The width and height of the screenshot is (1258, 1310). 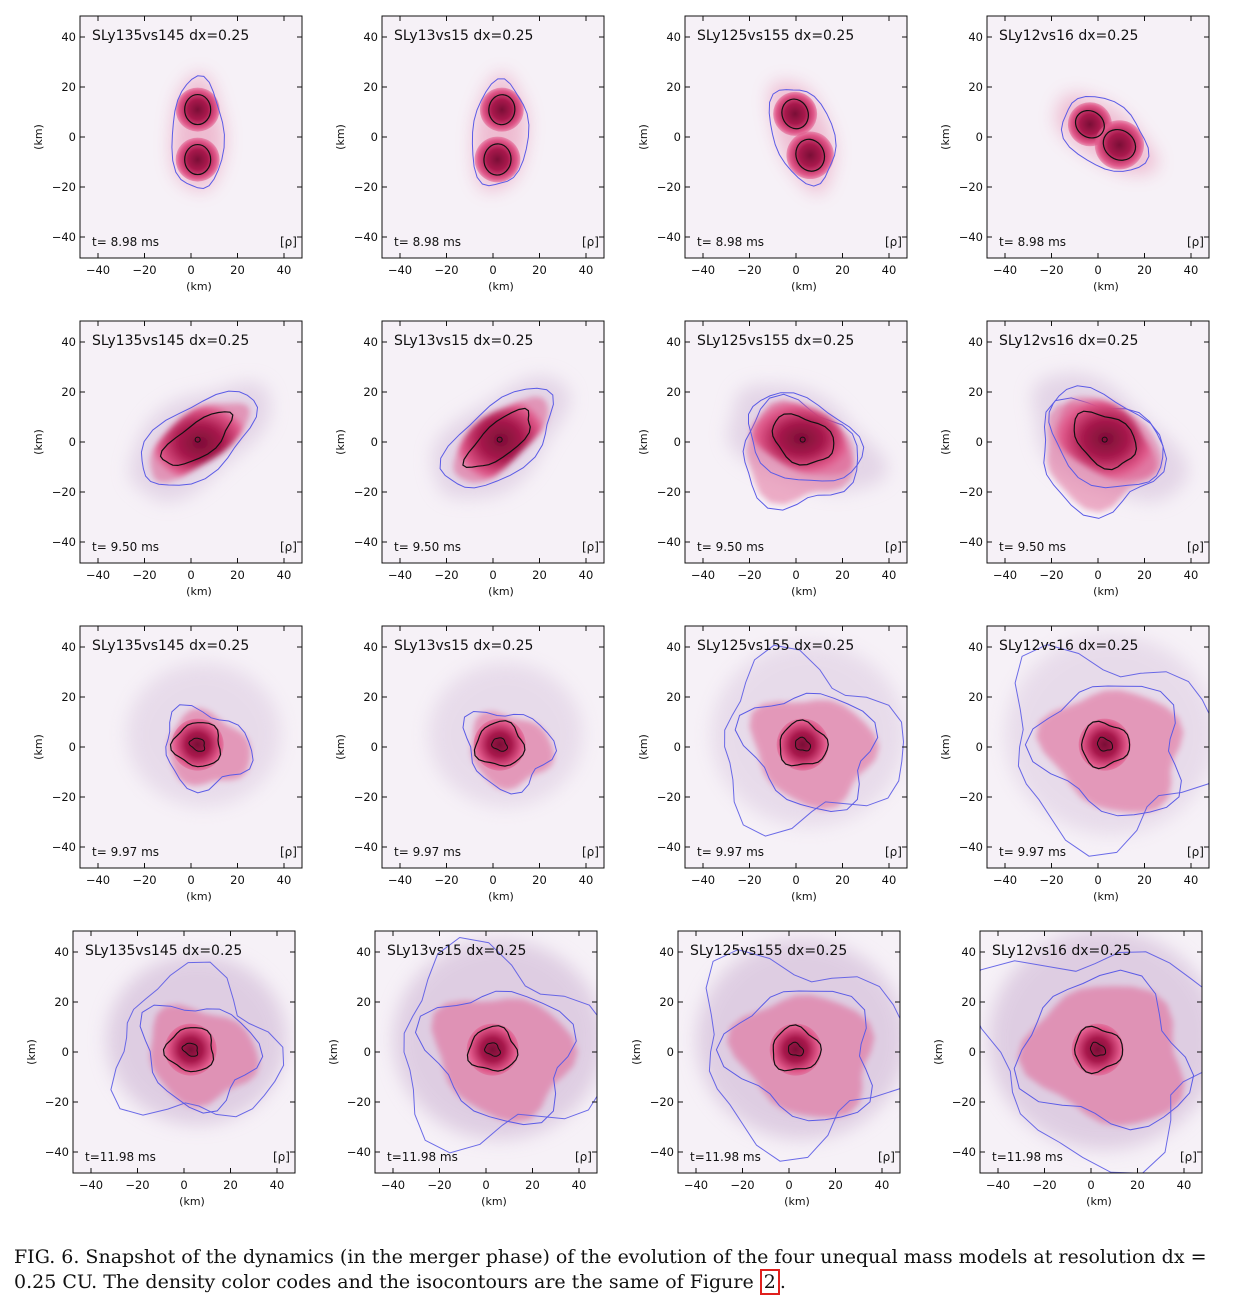 I want to click on panel-title: SLy13vs15 dx=0.25, so click(x=463, y=36).